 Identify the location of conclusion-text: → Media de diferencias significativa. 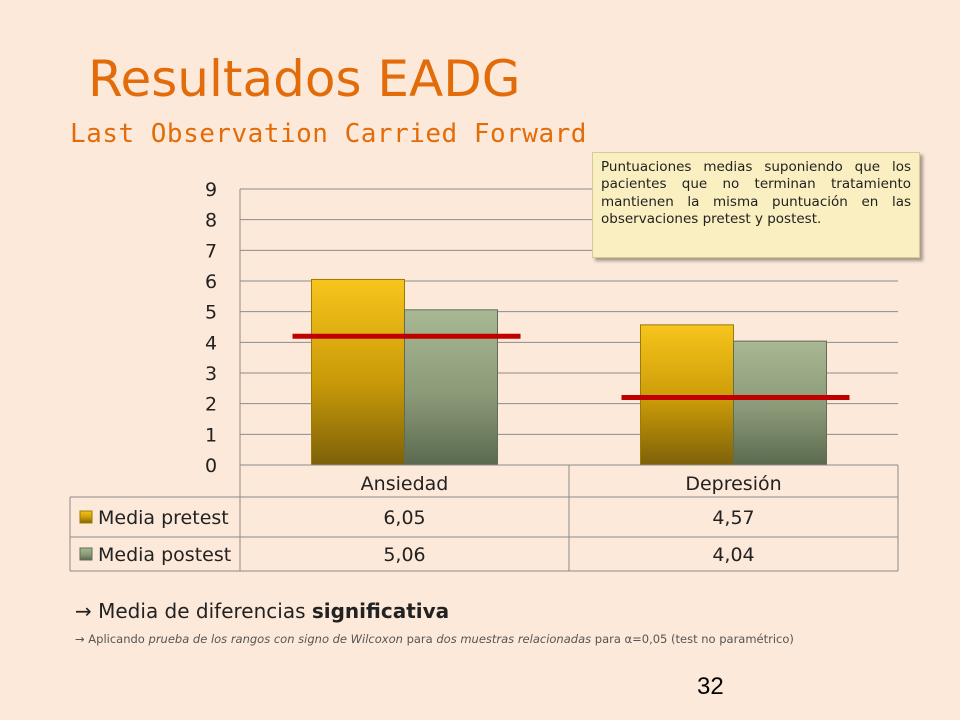
(262, 611).